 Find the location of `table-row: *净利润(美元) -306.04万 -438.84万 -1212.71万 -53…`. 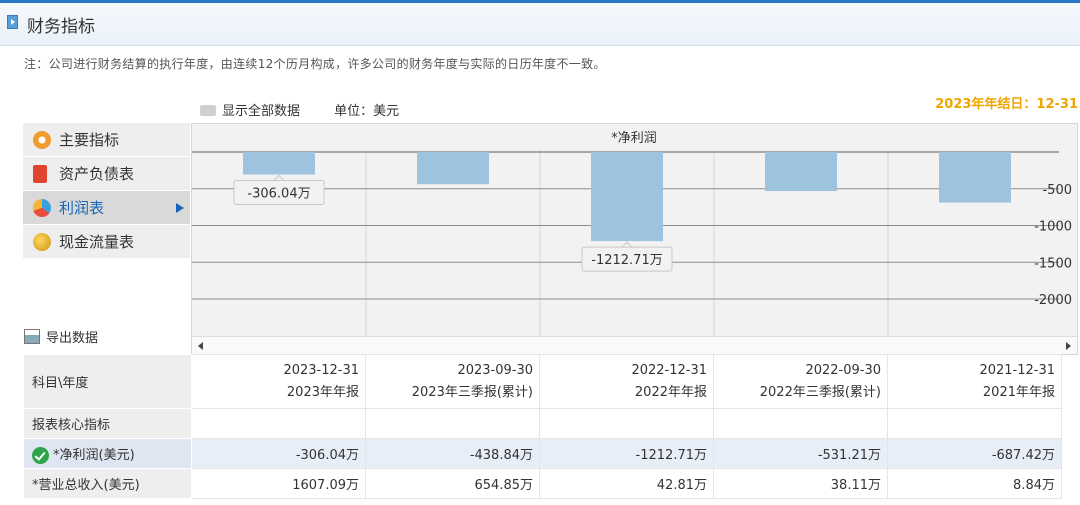

table-row: *净利润(美元) -306.04万 -438.84万 -1212.71万 -53… is located at coordinates (542, 453).